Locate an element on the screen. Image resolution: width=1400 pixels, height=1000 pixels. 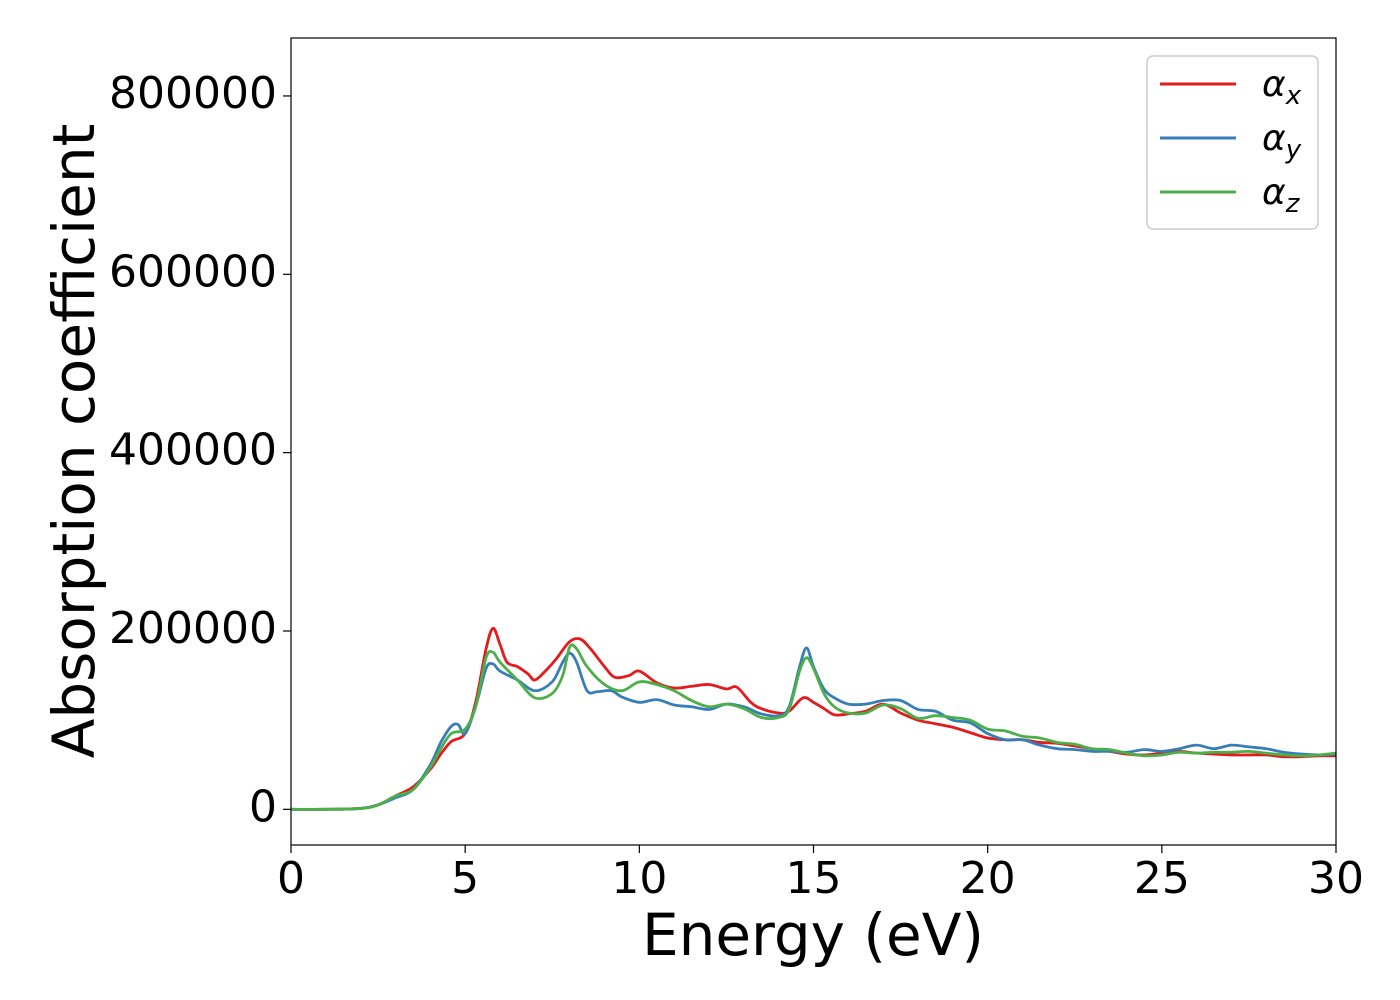
x-tick-label: 0 is located at coordinates (291, 878).